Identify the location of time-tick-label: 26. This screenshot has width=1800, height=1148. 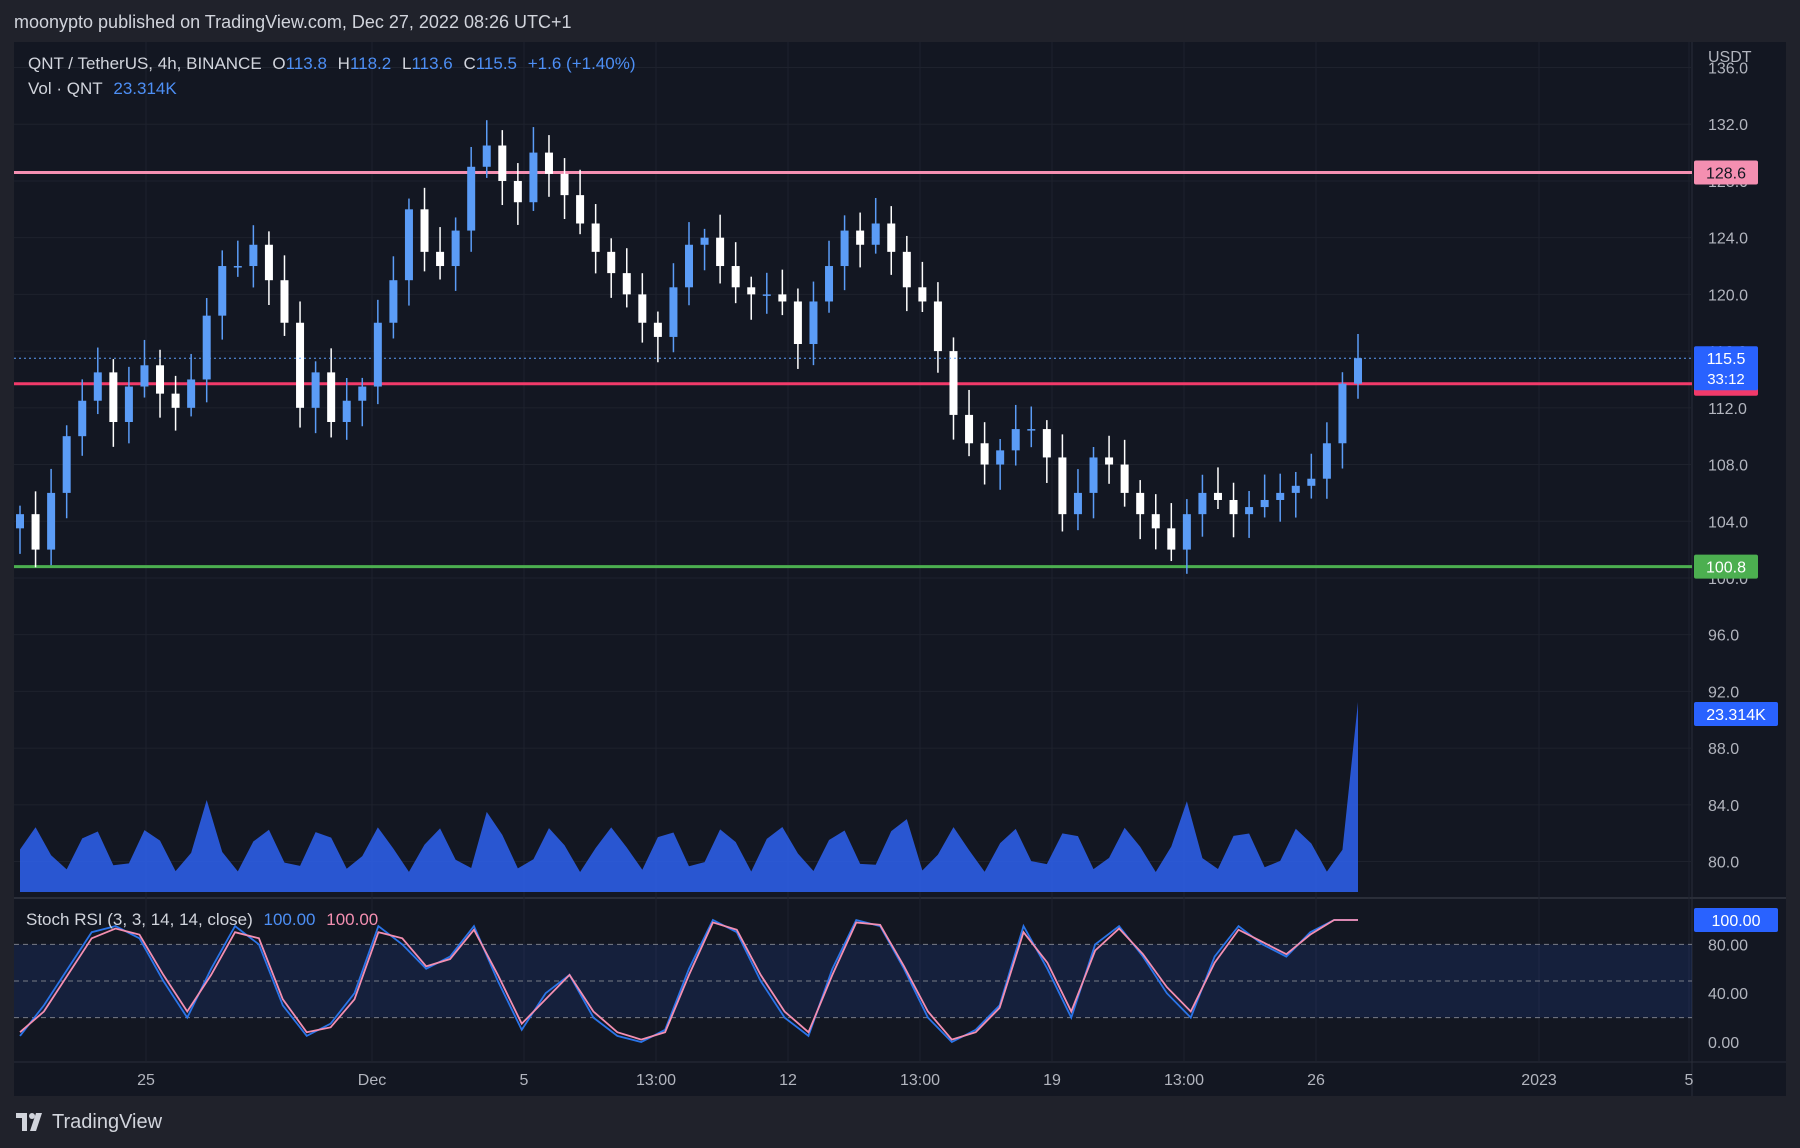
(1316, 1080).